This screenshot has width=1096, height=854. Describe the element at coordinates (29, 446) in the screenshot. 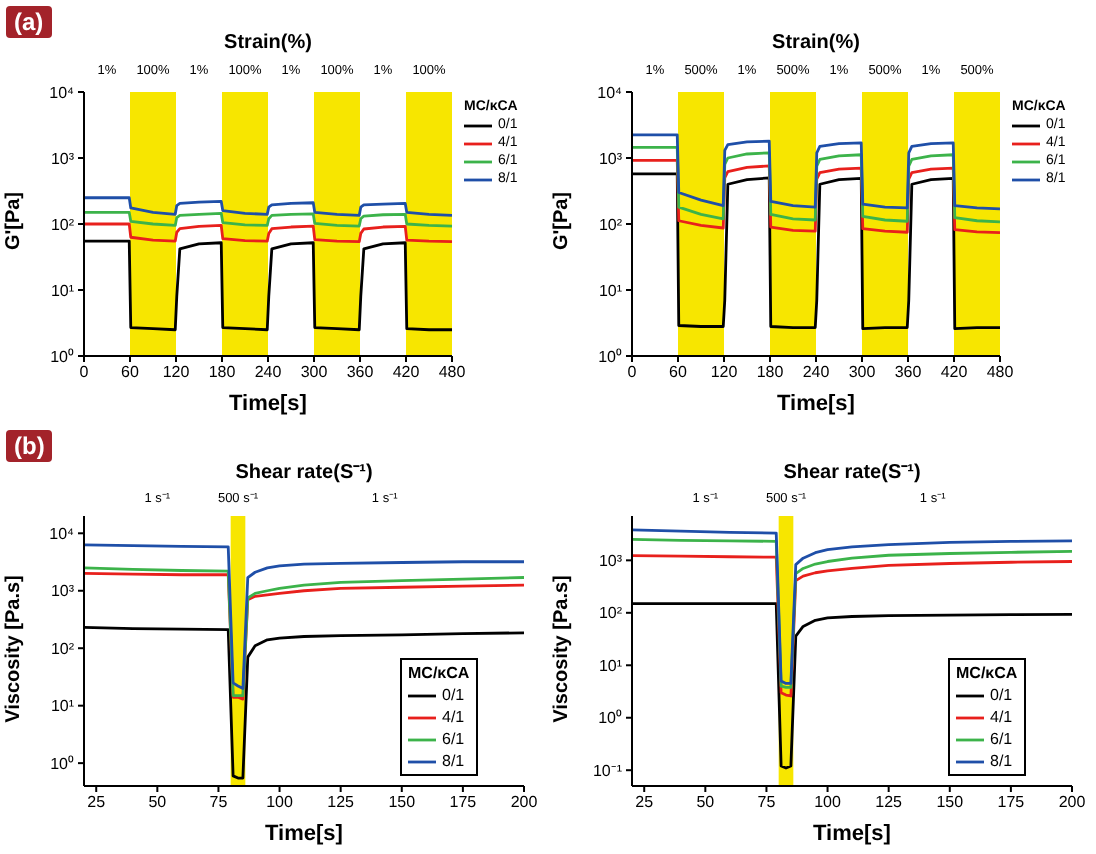

I see `text: (b)` at that location.